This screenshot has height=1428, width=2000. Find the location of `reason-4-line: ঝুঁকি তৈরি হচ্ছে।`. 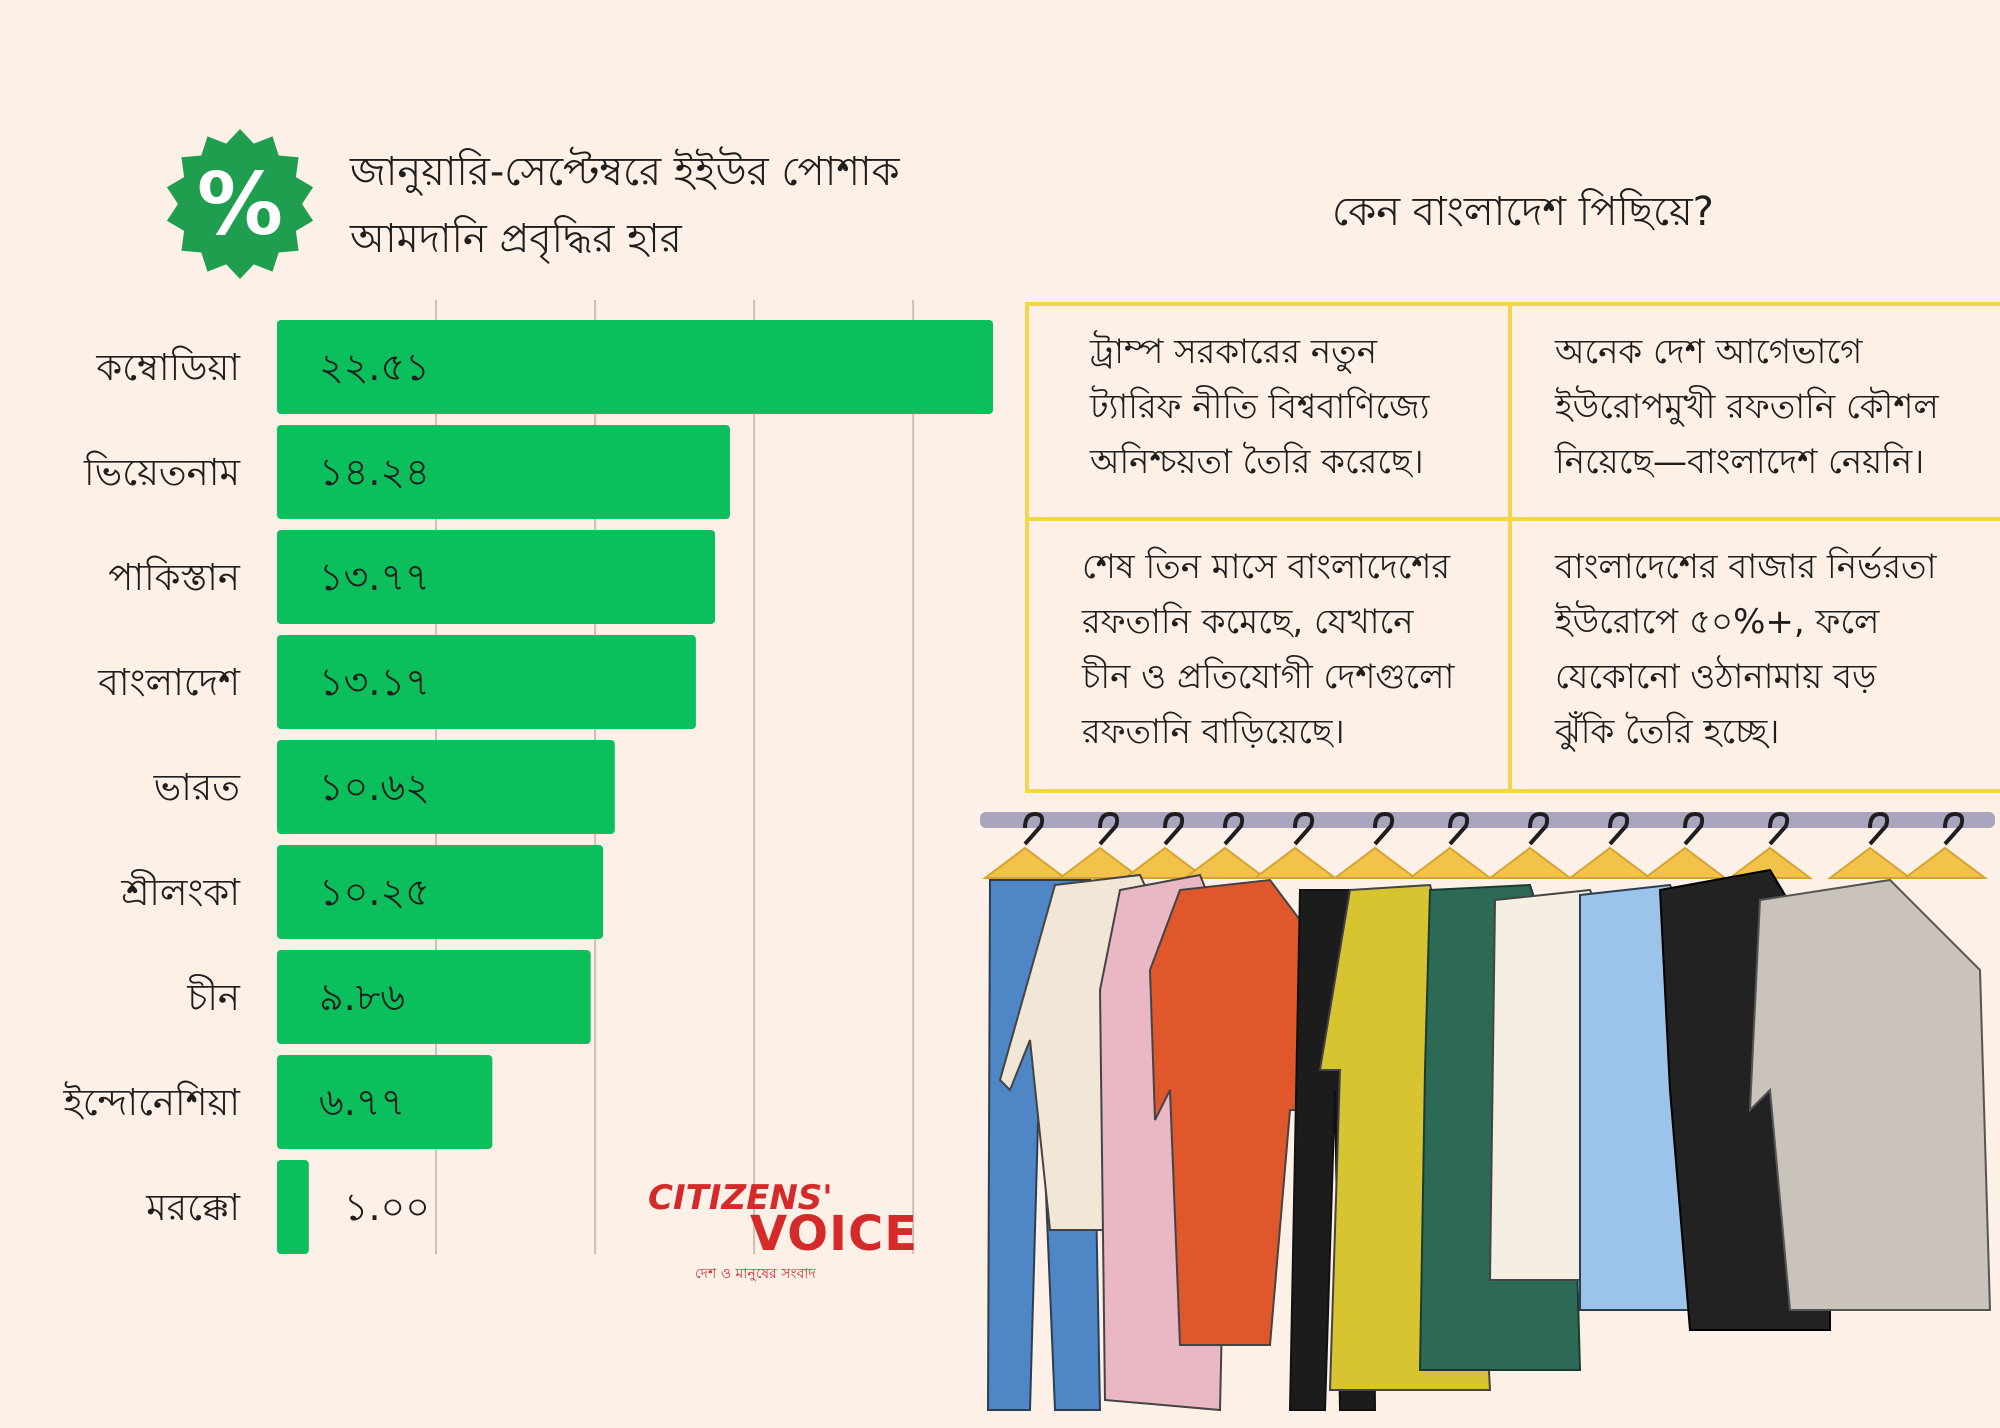

reason-4-line: ঝুঁকি তৈরি হচ্ছে। is located at coordinates (1667, 732).